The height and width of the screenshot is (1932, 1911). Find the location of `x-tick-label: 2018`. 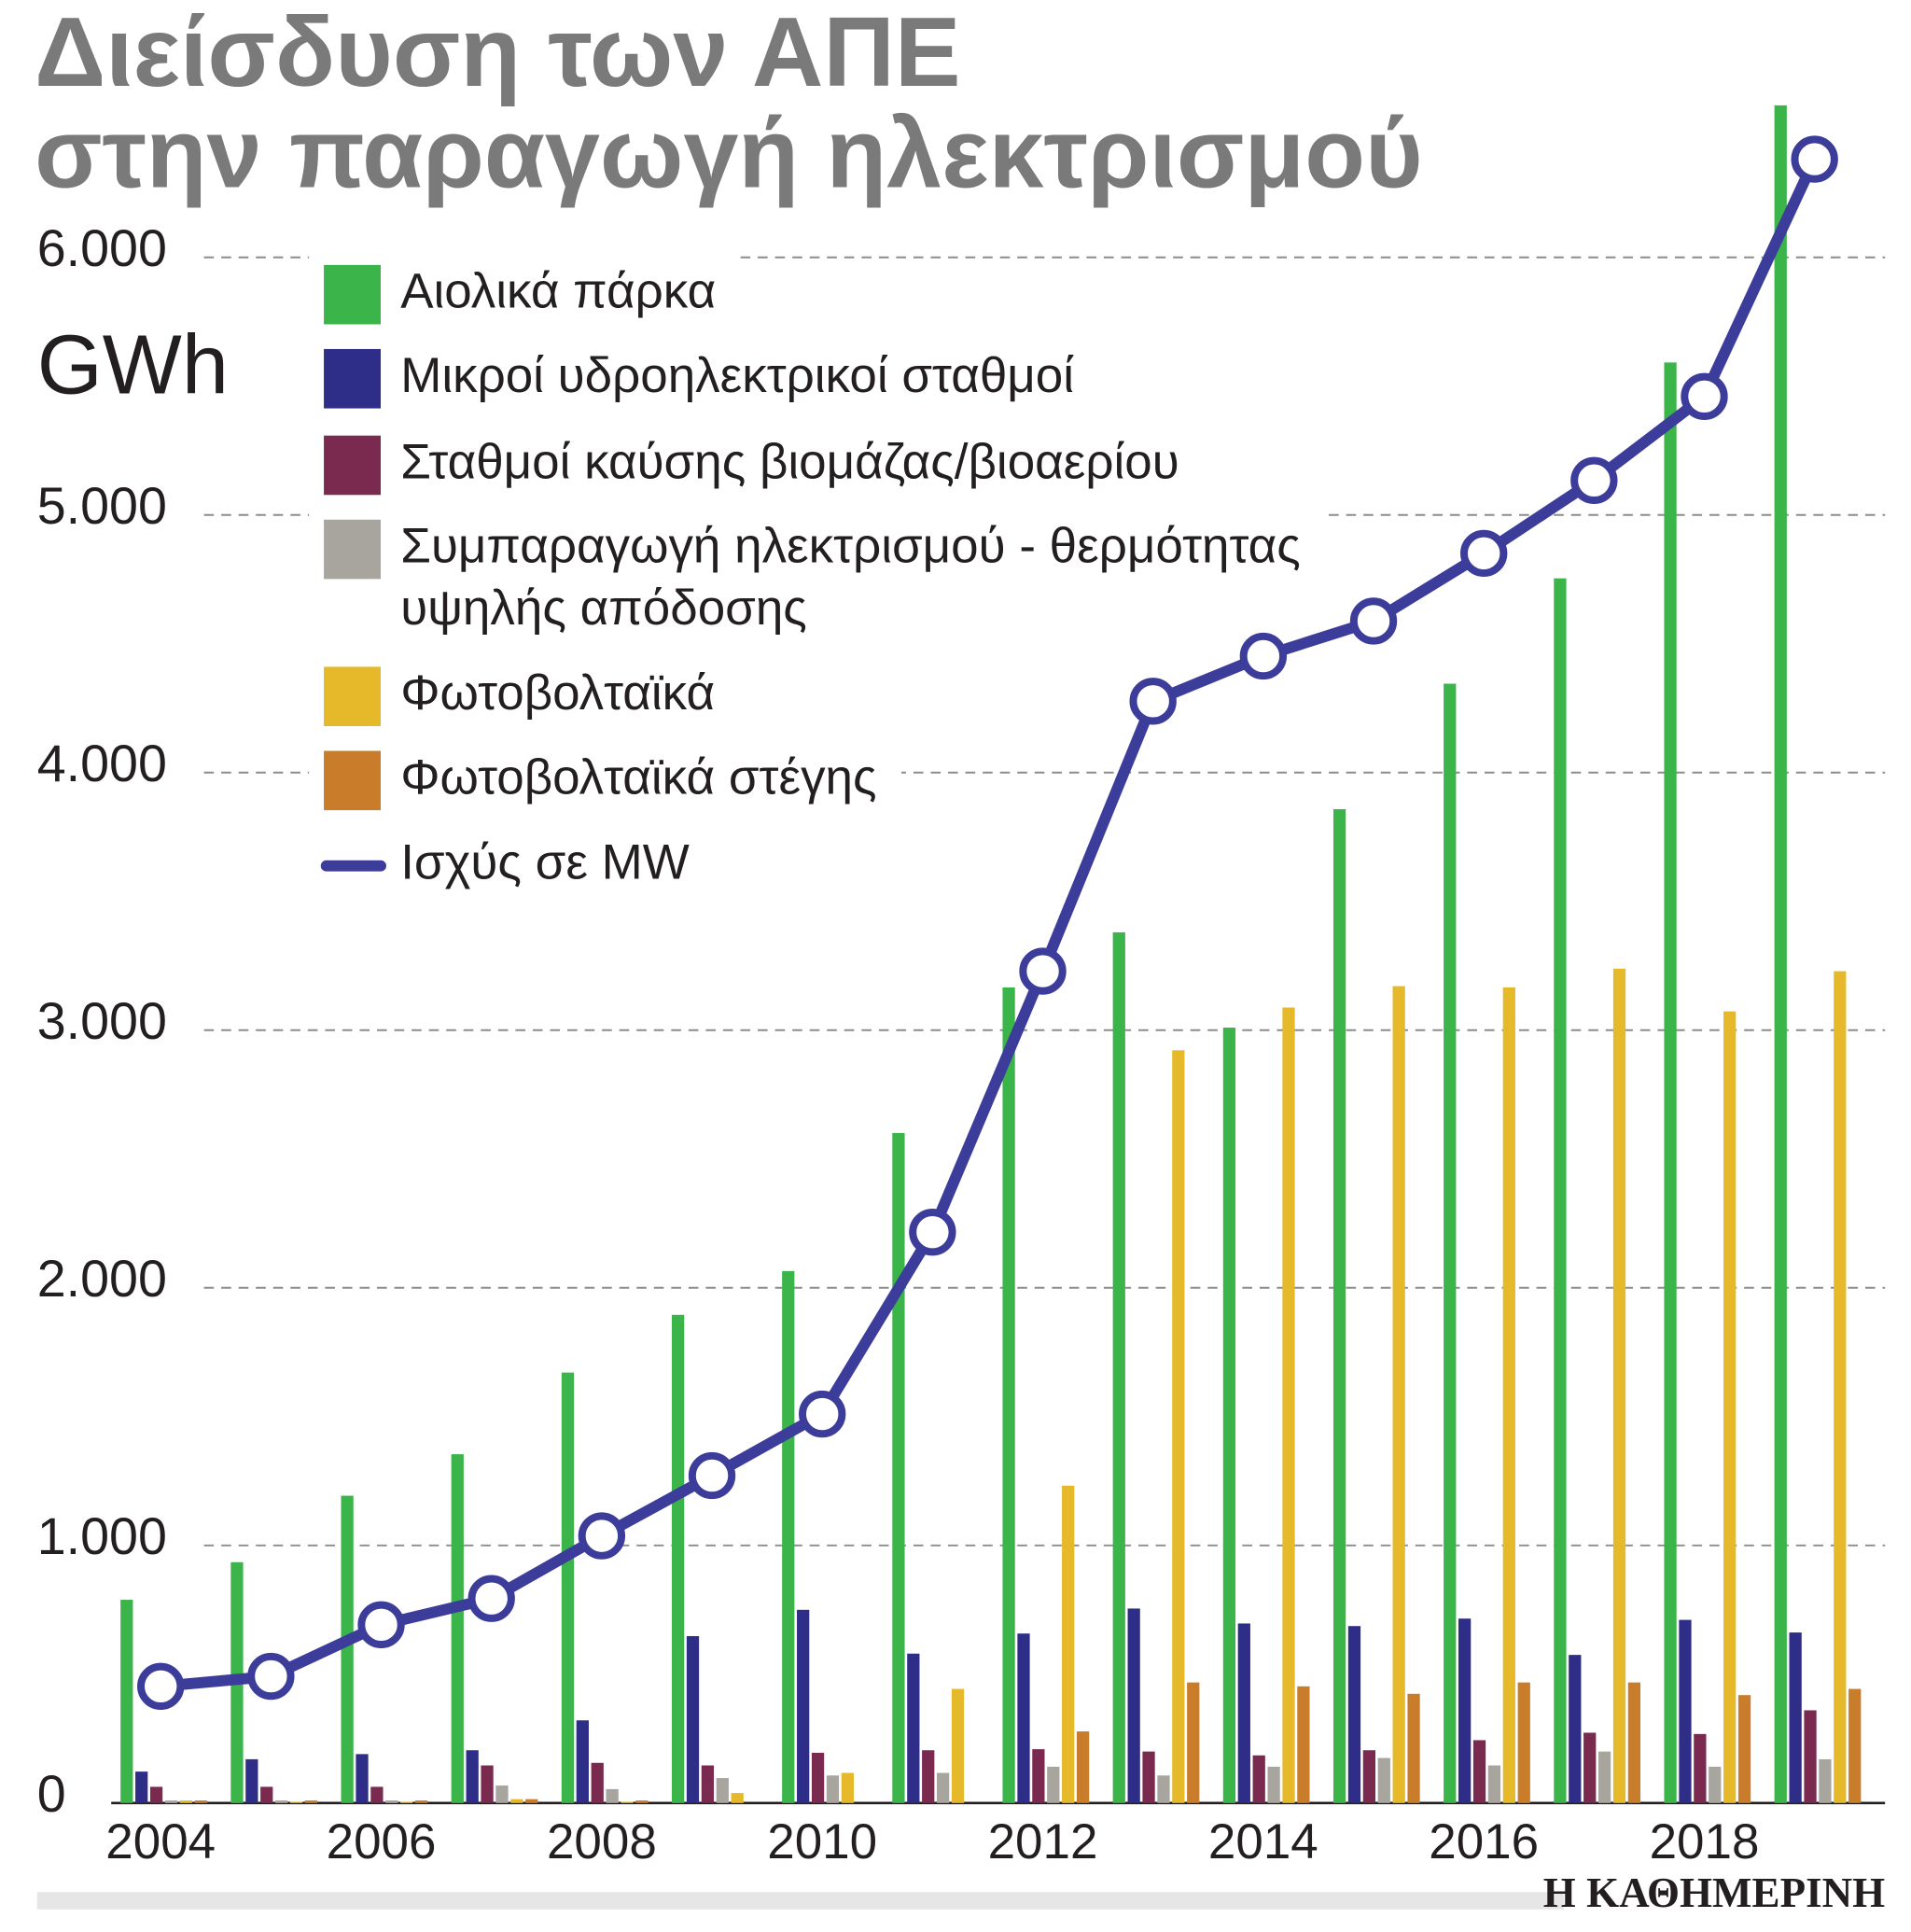

x-tick-label: 2018 is located at coordinates (1705, 1841).